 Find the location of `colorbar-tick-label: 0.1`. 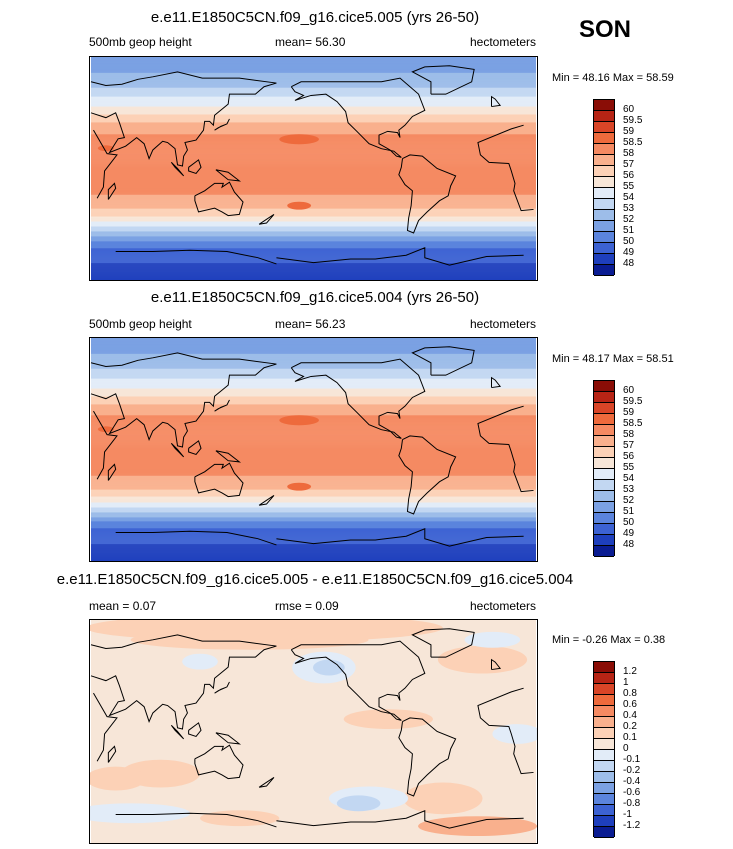

colorbar-tick-label: 0.1 is located at coordinates (630, 737).